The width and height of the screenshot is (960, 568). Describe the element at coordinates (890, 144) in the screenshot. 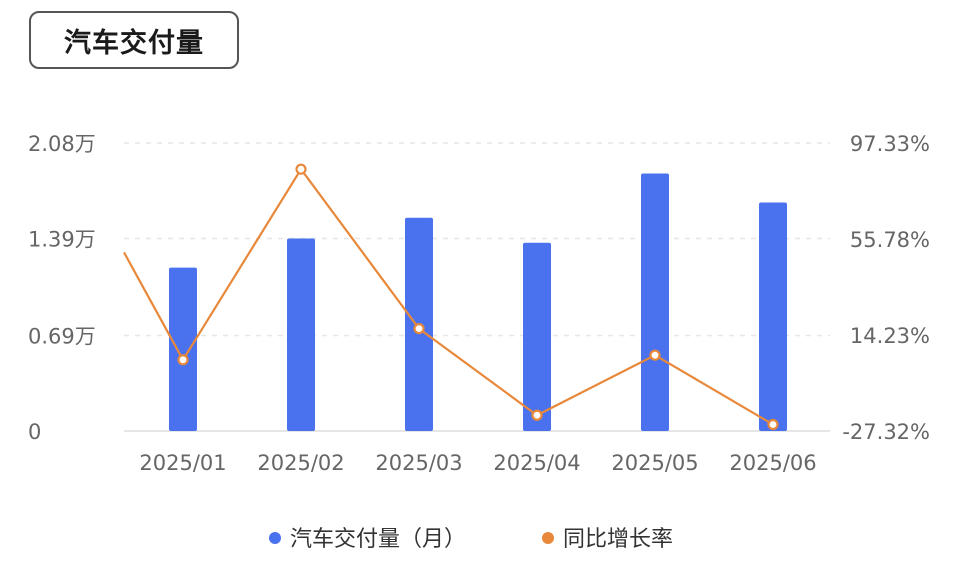

I see `right-tick-label: 97.33%` at that location.